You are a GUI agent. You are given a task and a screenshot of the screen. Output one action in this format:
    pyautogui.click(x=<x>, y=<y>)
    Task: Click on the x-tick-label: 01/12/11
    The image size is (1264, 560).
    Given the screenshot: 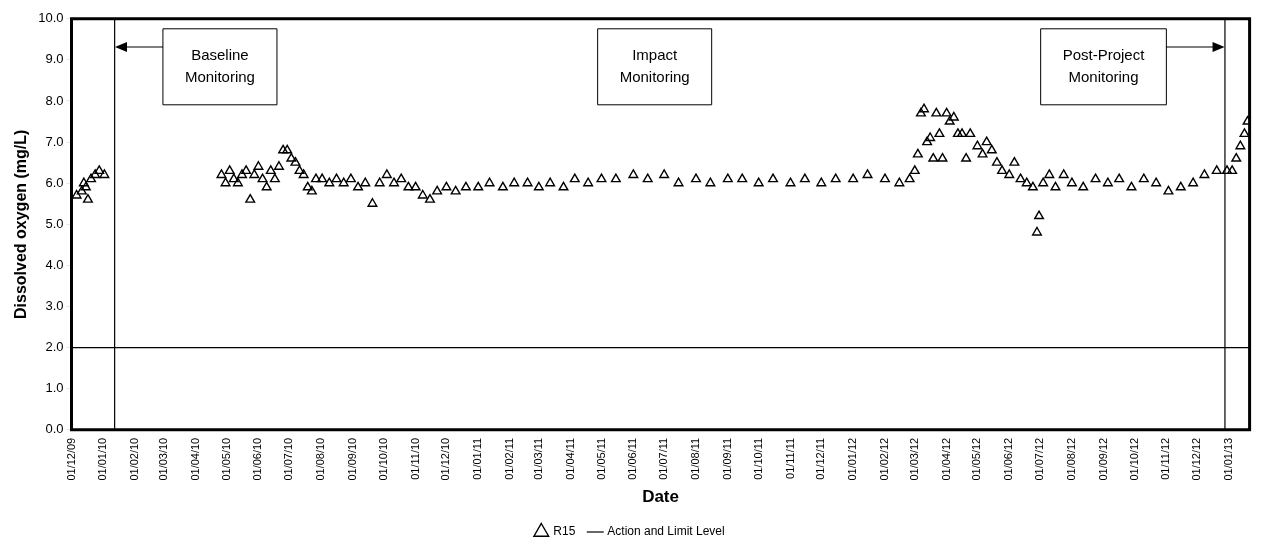 What is the action you would take?
    pyautogui.click(x=820, y=458)
    